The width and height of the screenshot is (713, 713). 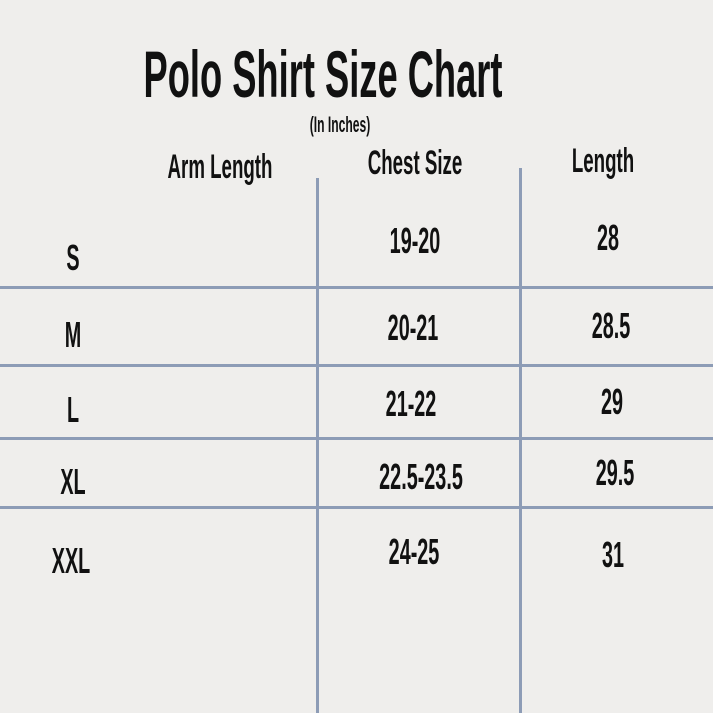 What do you see at coordinates (73, 409) in the screenshot?
I see `size-label: L` at bounding box center [73, 409].